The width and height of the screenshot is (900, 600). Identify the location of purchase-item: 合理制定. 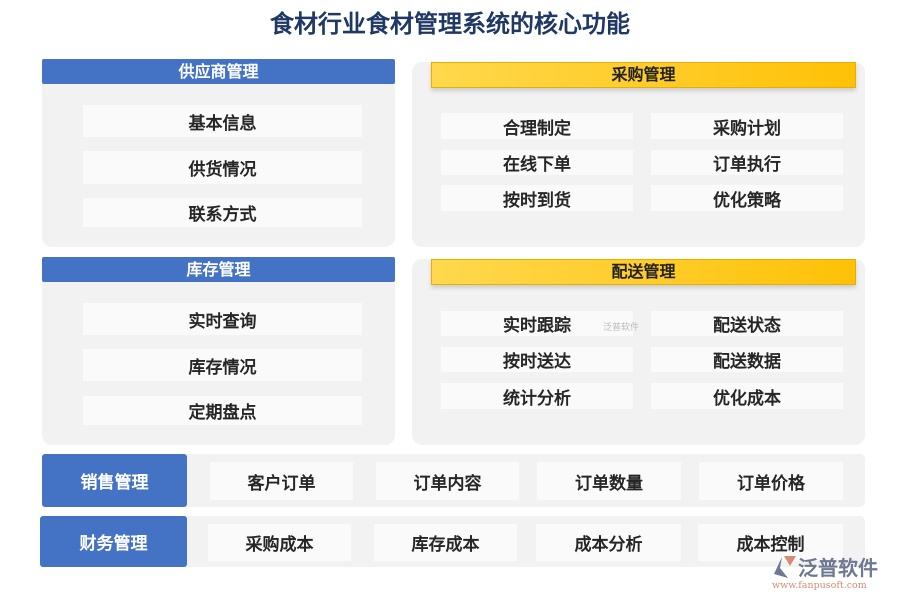
(537, 126).